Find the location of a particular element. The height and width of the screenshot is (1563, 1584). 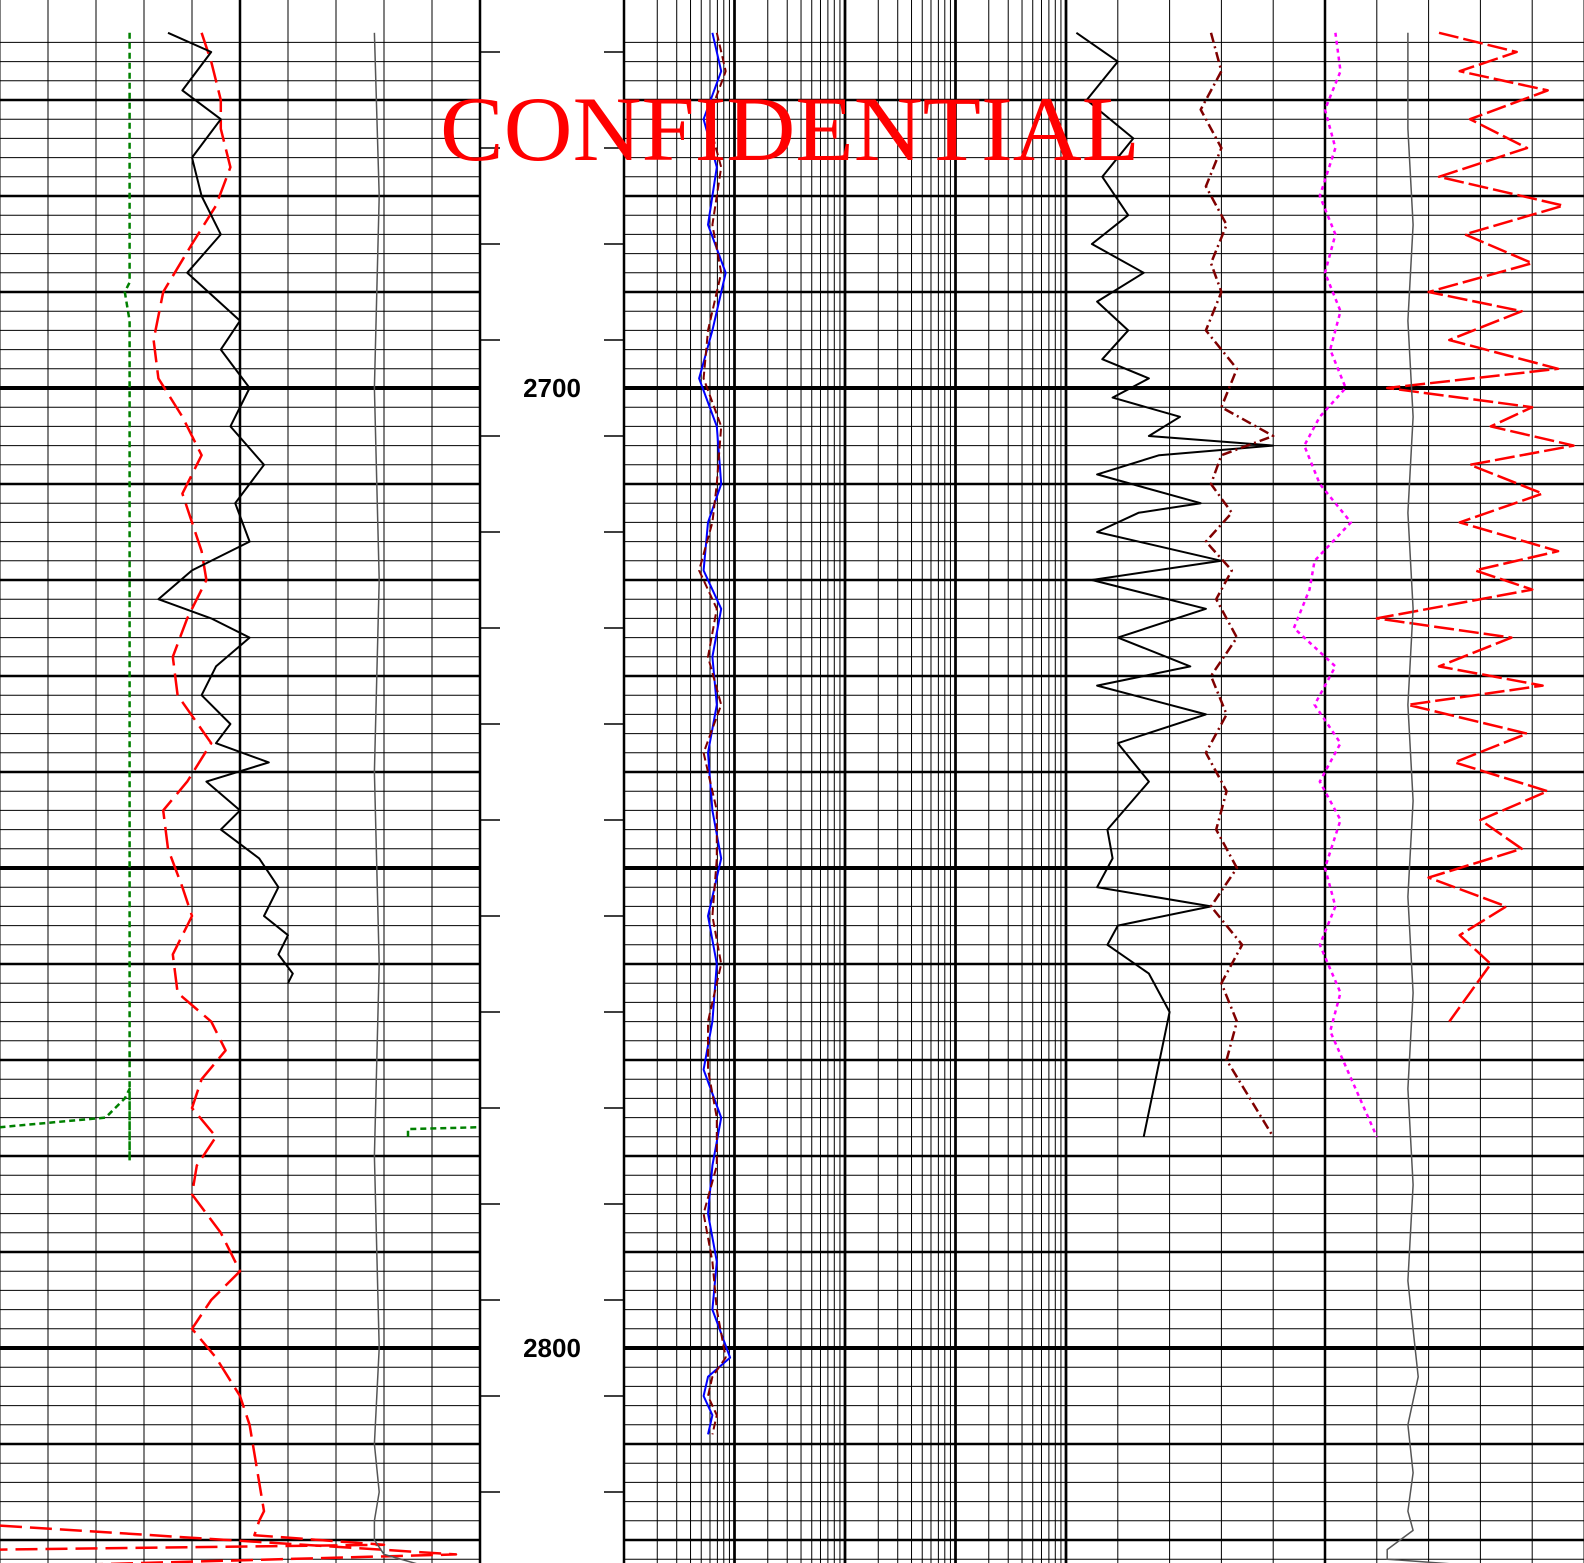

depth-column: 2700 2800 is located at coordinates (552, 772).